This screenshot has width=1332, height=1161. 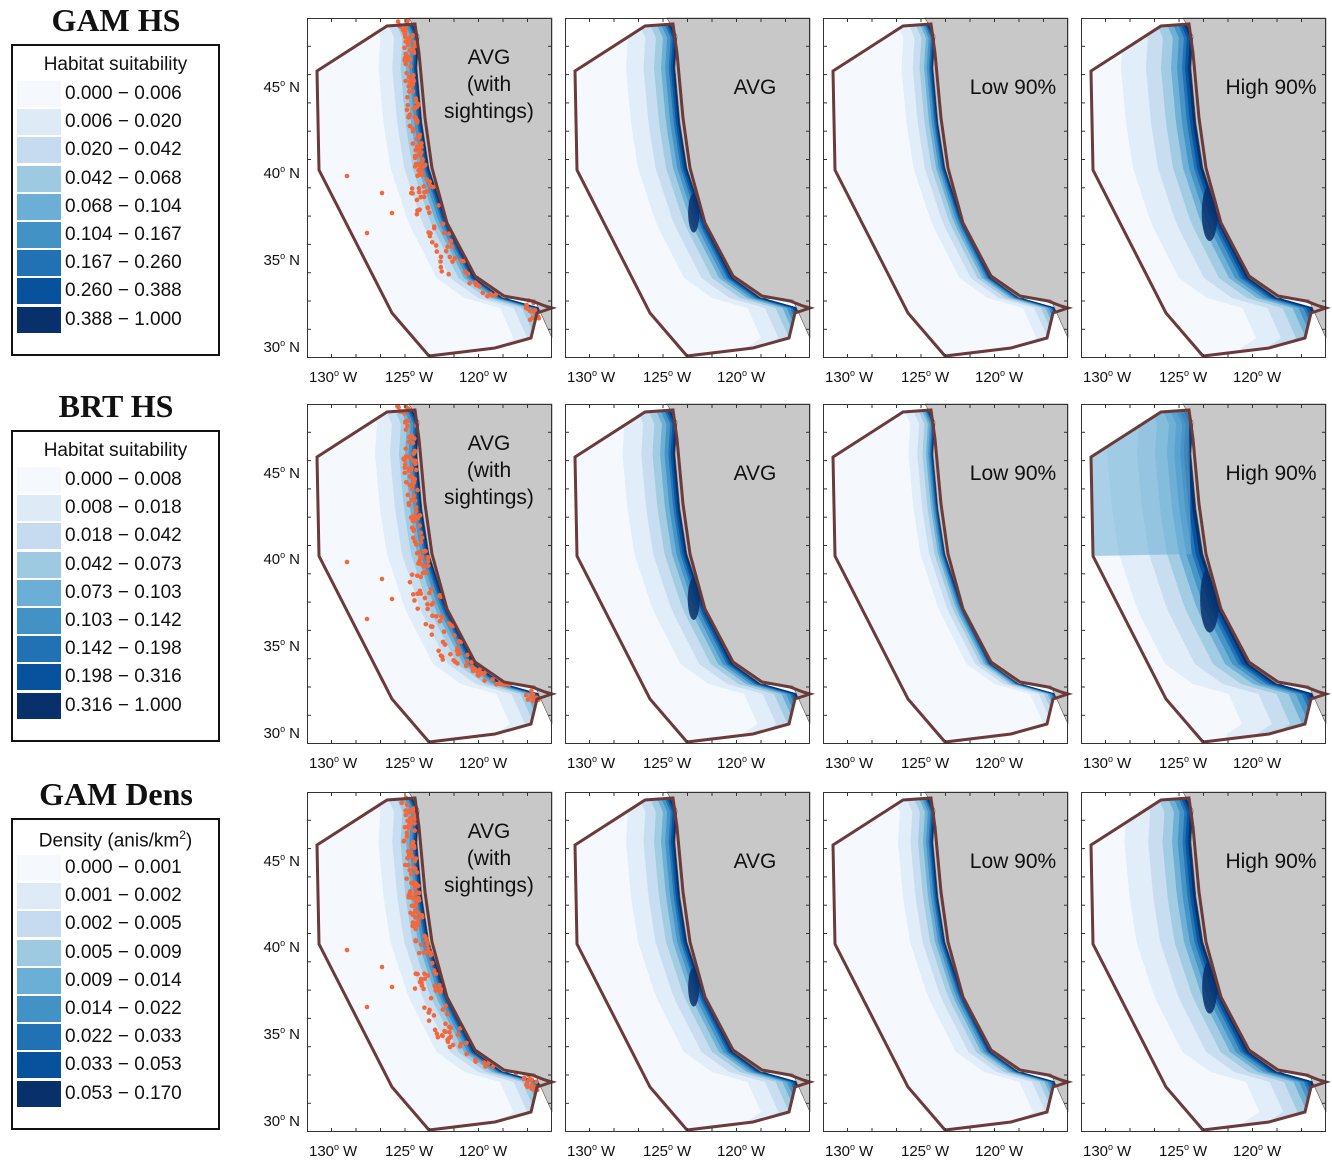 I want to click on legend-label: 0.022 − 0.033, so click(x=123, y=1037).